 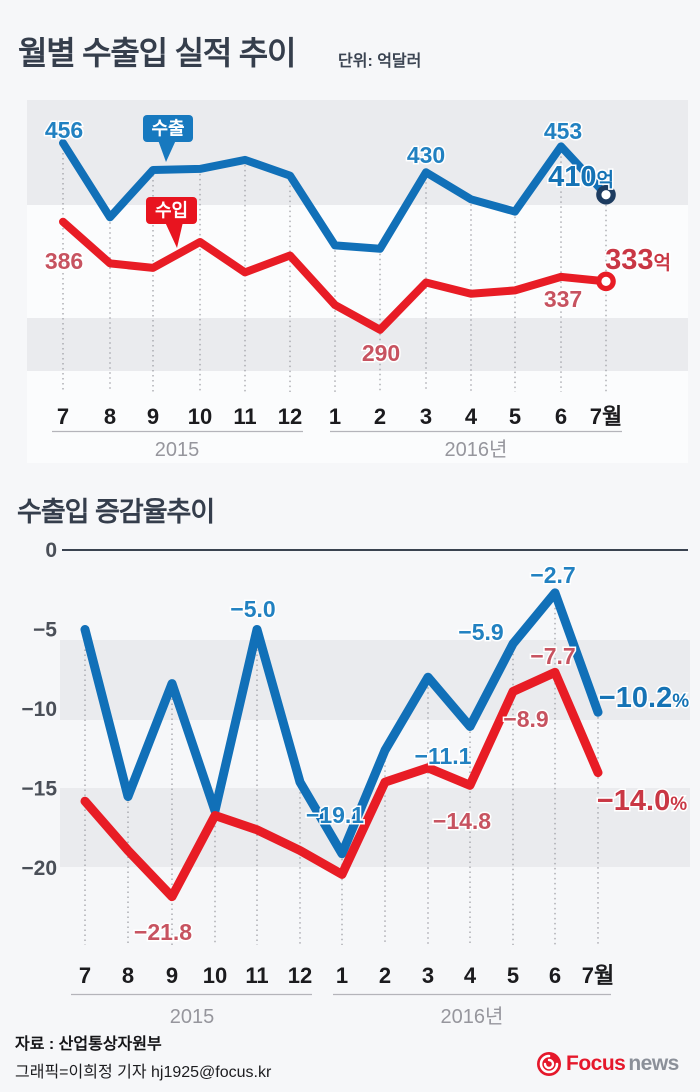 What do you see at coordinates (638, 260) in the screenshot?
I see `data-point-label: 333억` at bounding box center [638, 260].